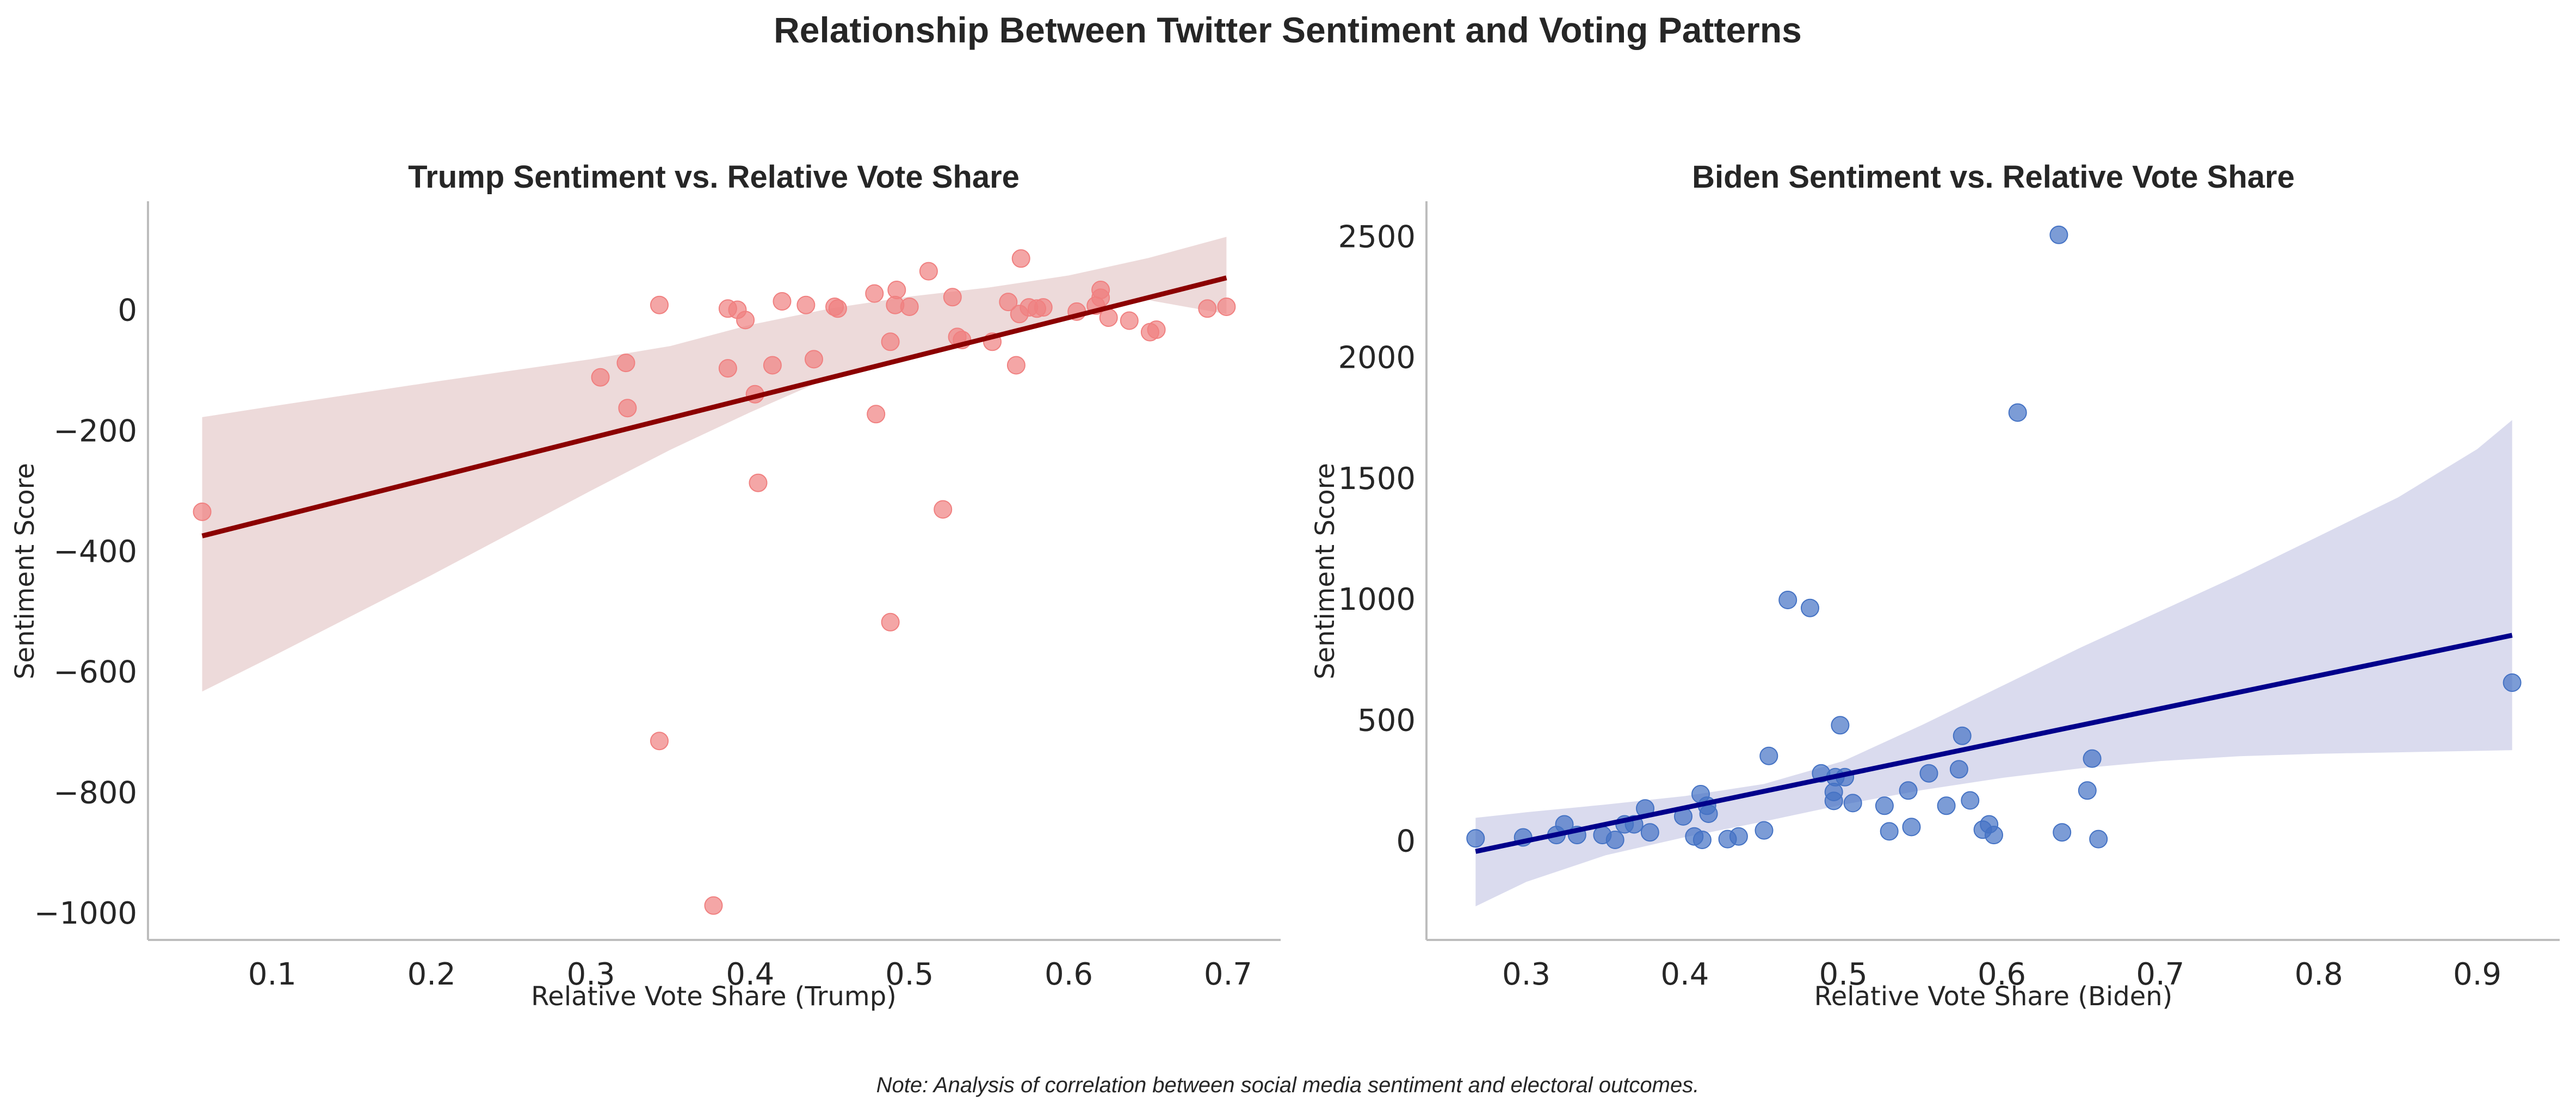 The width and height of the screenshot is (2576, 1114). I want to click on trump-y-ticks: 0 −200 −400 −600 −800 −1000, so click(86, 613).